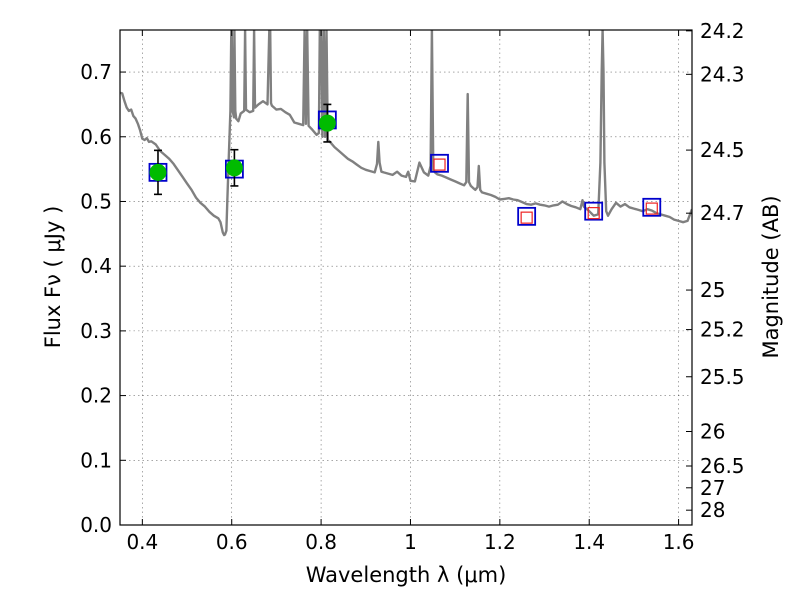 The width and height of the screenshot is (800, 600). I want to click on x-tick-label: 1.4, so click(589, 542).